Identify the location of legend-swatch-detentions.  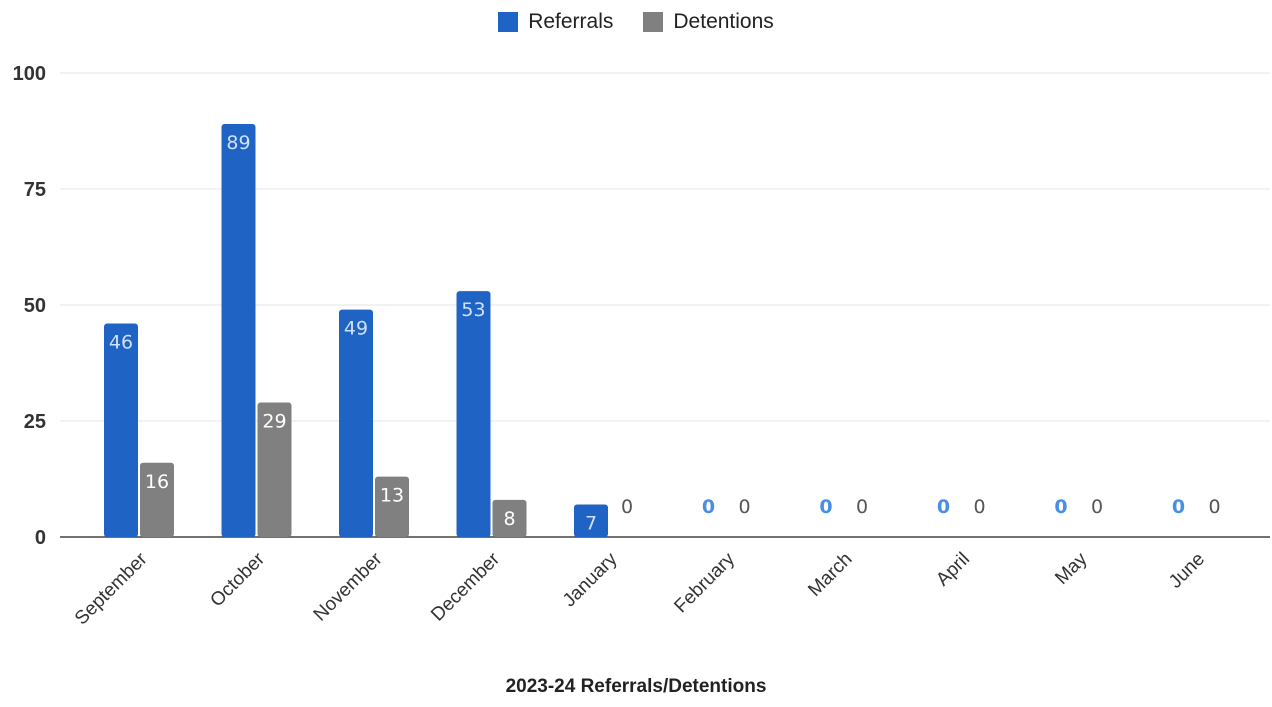
(653, 22).